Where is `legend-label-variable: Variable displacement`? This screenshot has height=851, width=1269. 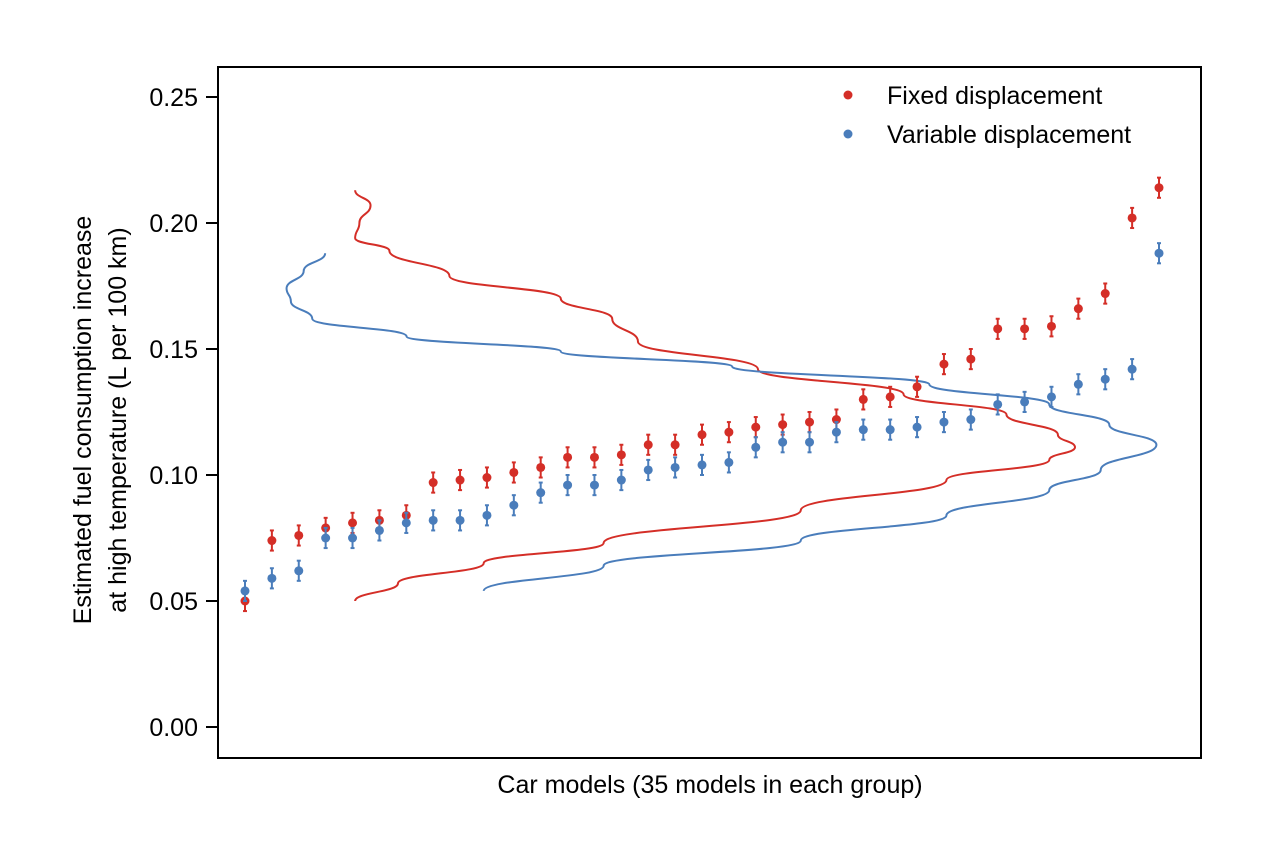 legend-label-variable: Variable displacement is located at coordinates (1009, 135).